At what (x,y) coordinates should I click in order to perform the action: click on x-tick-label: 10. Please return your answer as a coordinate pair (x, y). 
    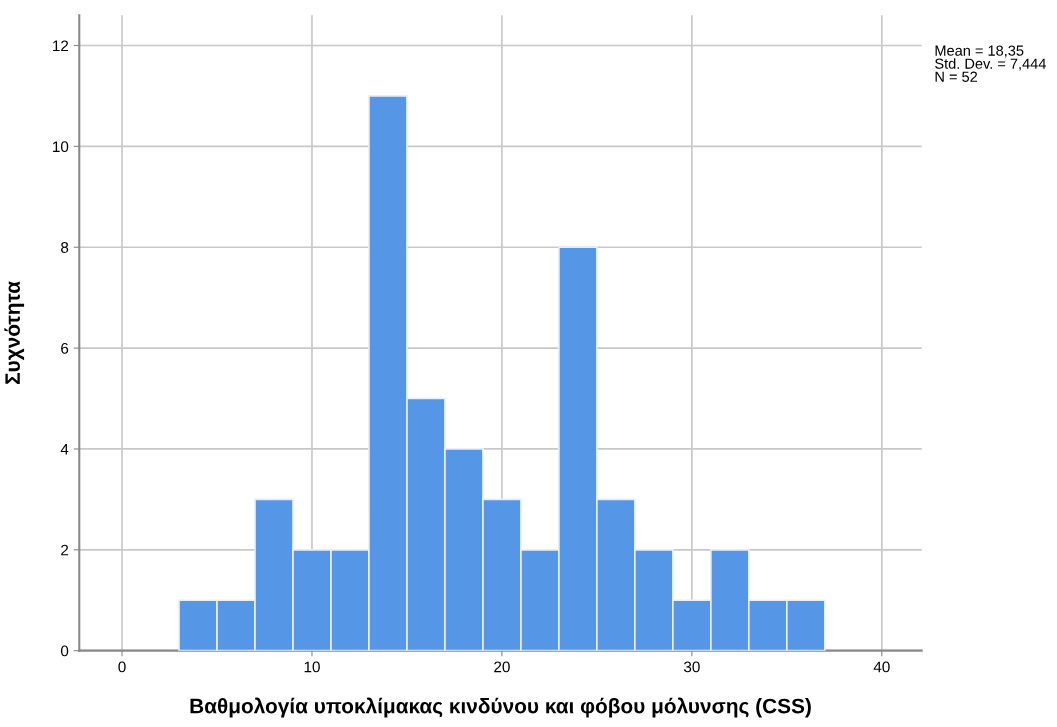
    Looking at the image, I should click on (312, 667).